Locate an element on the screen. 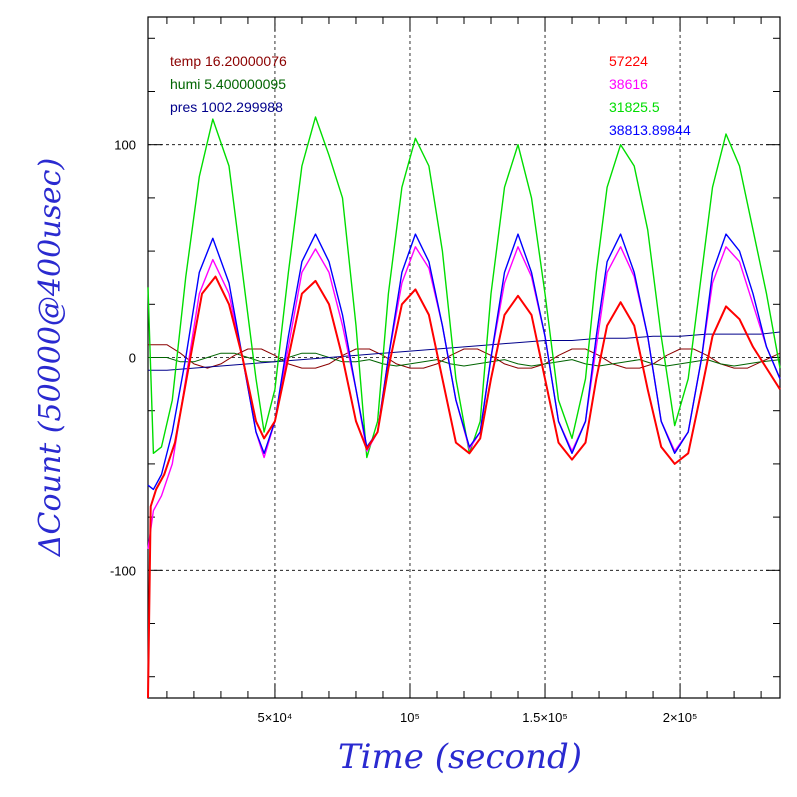  x-tick-label: 10⁵ is located at coordinates (410, 717).